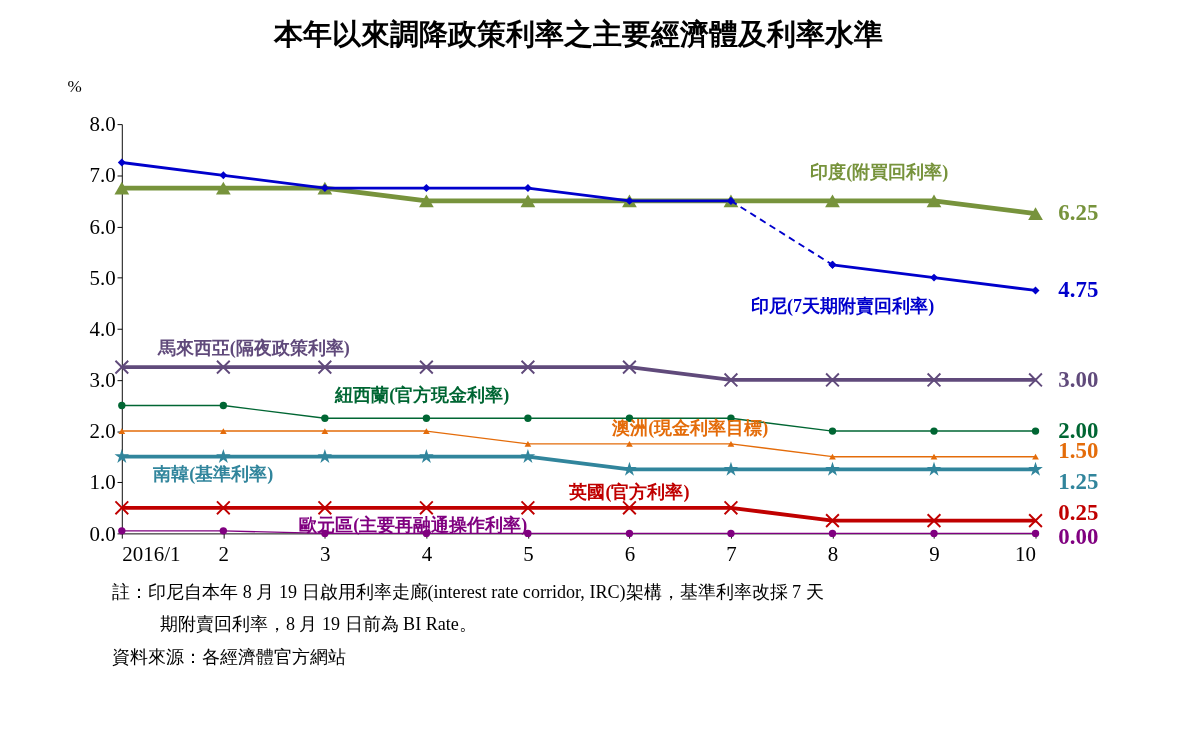 Image resolution: width=1184 pixels, height=731 pixels. What do you see at coordinates (934, 553) in the screenshot?
I see `x-tick-label: 9` at bounding box center [934, 553].